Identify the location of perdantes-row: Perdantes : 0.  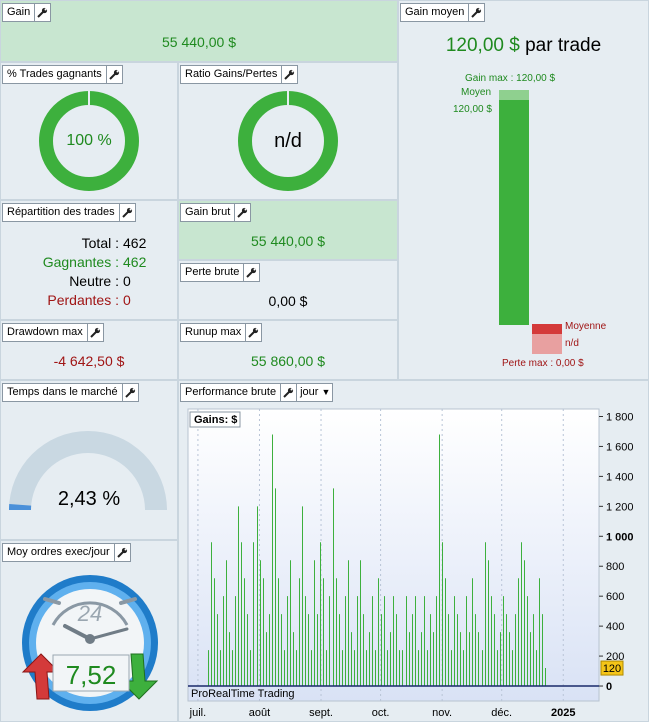
(89, 300).